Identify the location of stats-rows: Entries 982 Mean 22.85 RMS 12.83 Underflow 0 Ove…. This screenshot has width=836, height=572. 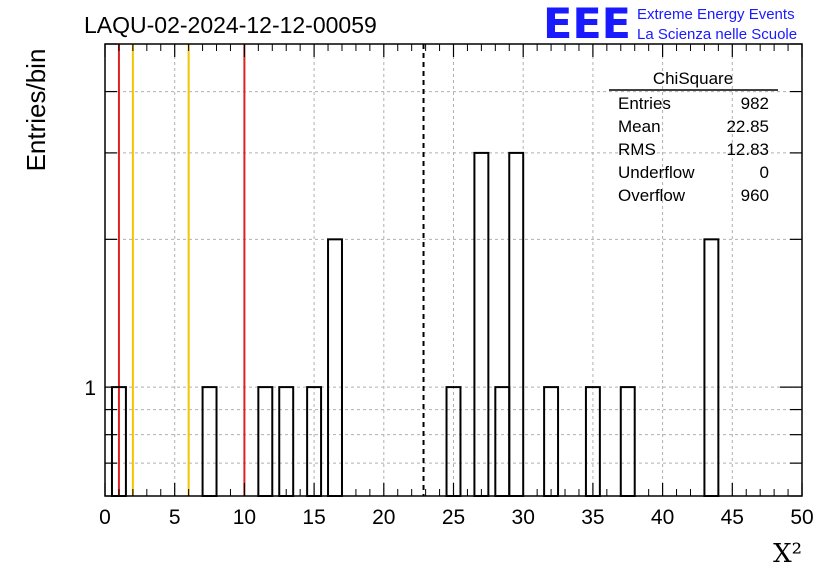
(693, 149).